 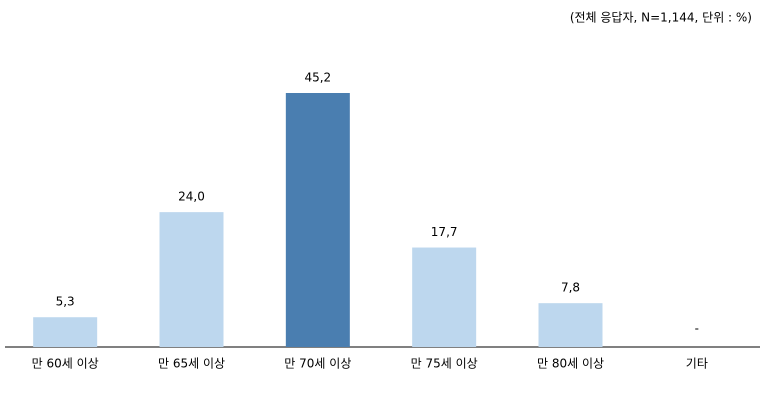 What do you see at coordinates (661, 18) in the screenshot?
I see `chart-subtitle: (전체 응답자, N=1,144, 단위 : %)` at bounding box center [661, 18].